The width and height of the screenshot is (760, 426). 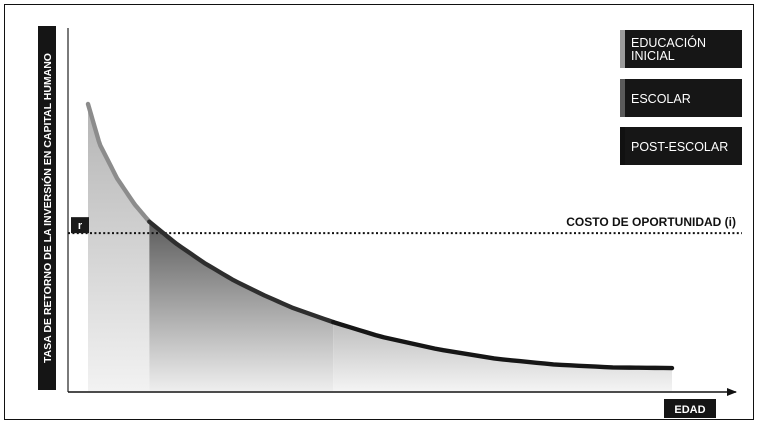 I want to click on x-axis-label: EDAD, so click(x=689, y=410).